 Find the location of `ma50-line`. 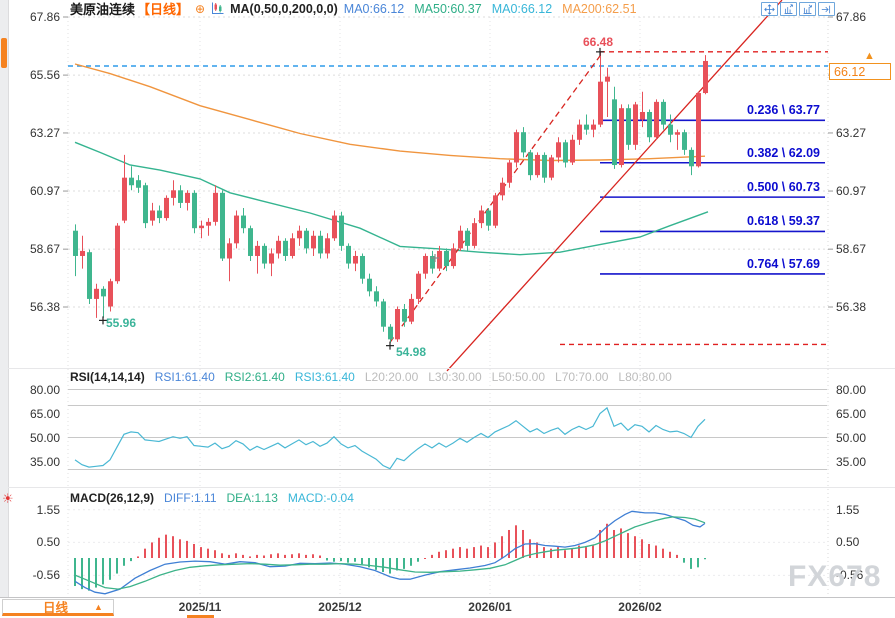

ma50-line is located at coordinates (391, 198).